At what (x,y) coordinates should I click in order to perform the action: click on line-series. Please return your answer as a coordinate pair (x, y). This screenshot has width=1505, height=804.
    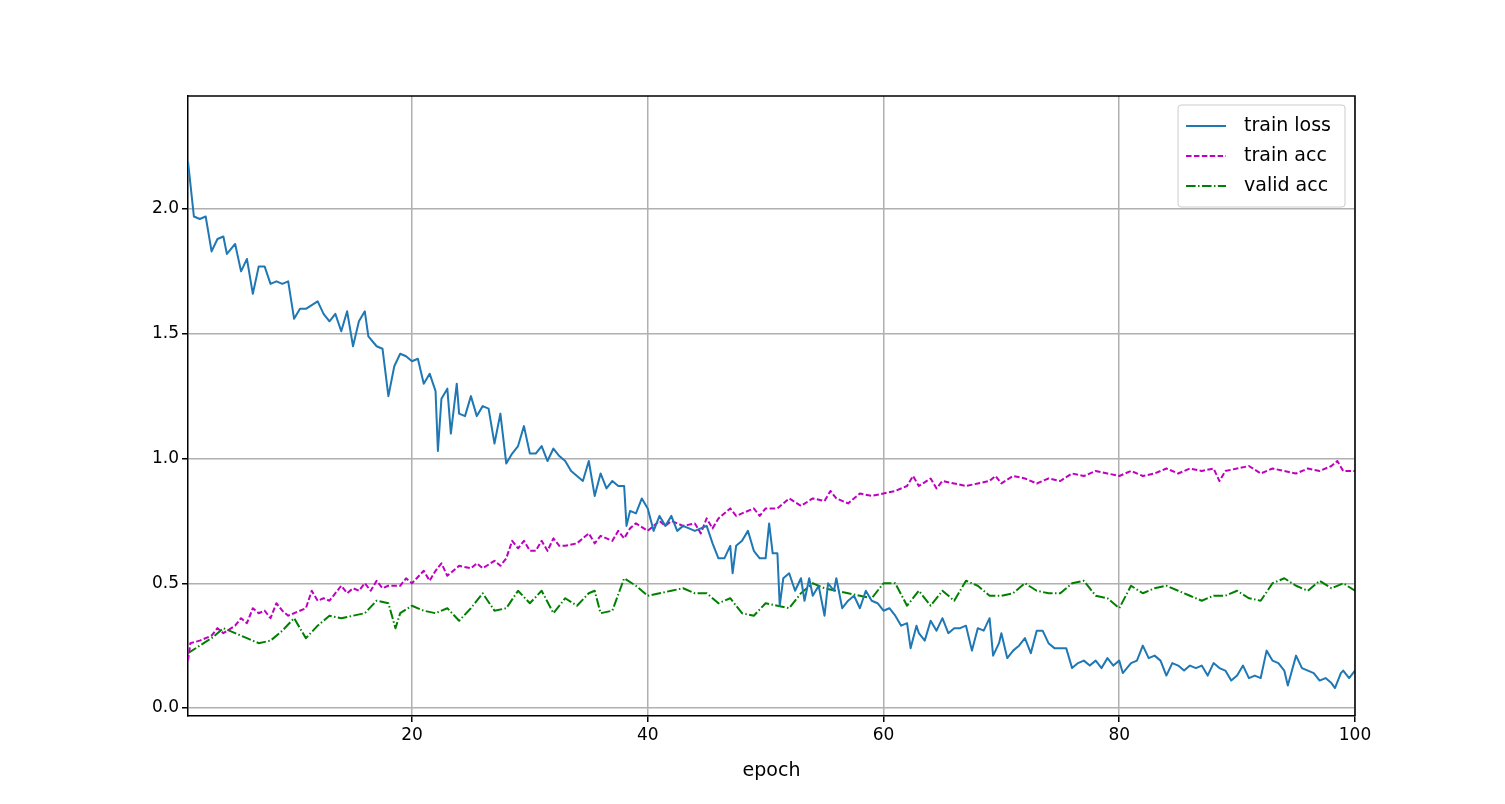
    Looking at the image, I should click on (771, 616).